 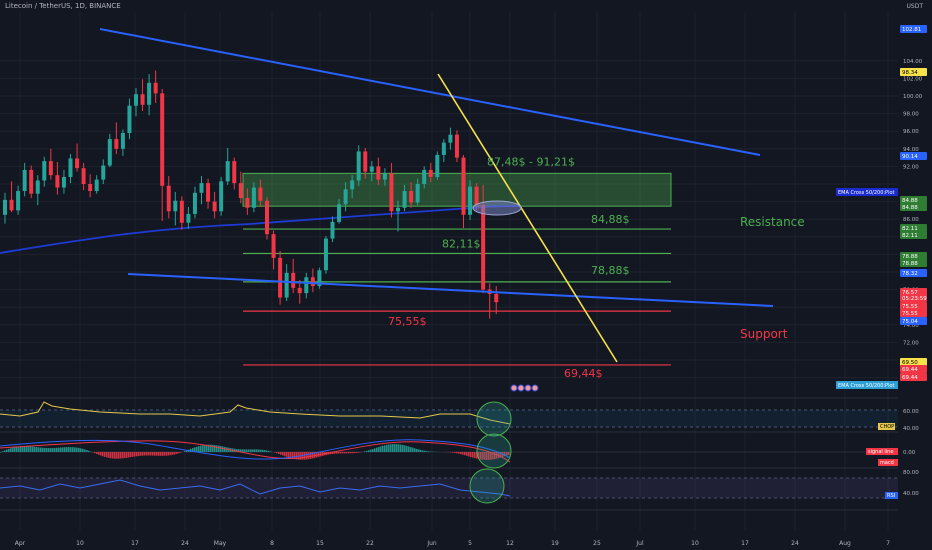 I want to click on rsi-band, so click(x=449, y=488).